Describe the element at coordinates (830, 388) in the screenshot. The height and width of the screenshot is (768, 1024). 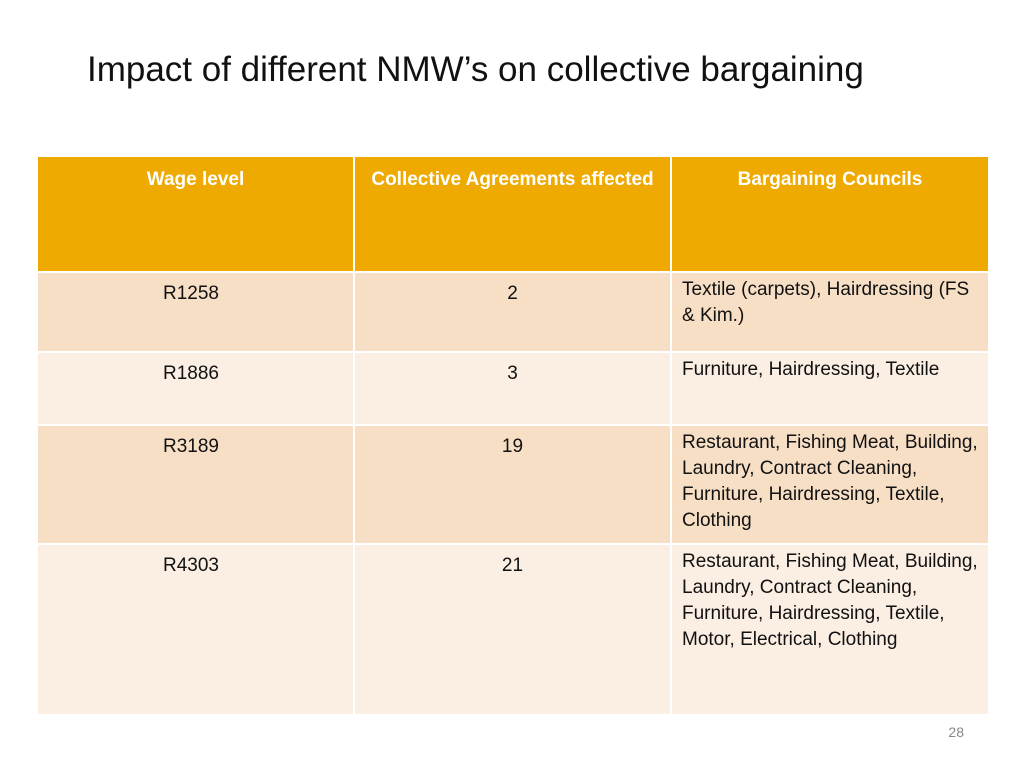
I see `councils-cell: Furniture, Hairdressing, Textile` at that location.